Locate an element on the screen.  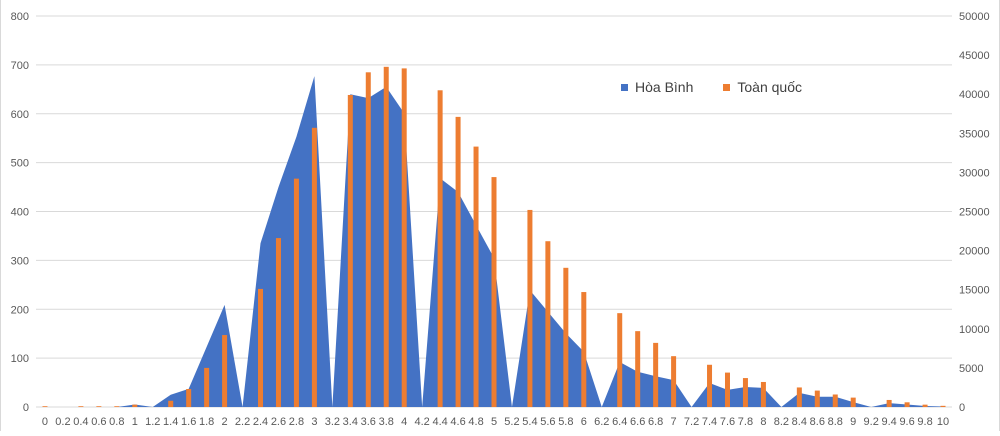
bar-toan-quoc-6.6 is located at coordinates (638, 369).